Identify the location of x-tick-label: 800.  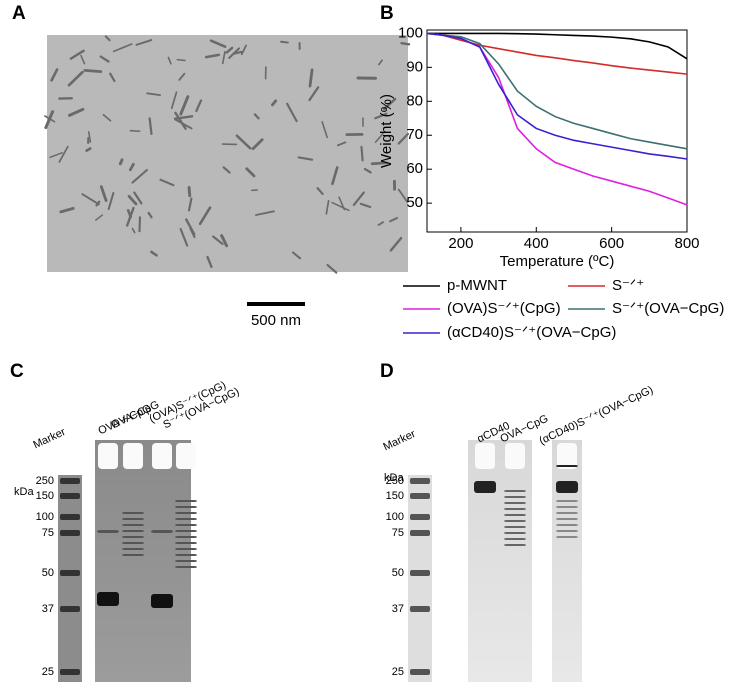
(686, 243).